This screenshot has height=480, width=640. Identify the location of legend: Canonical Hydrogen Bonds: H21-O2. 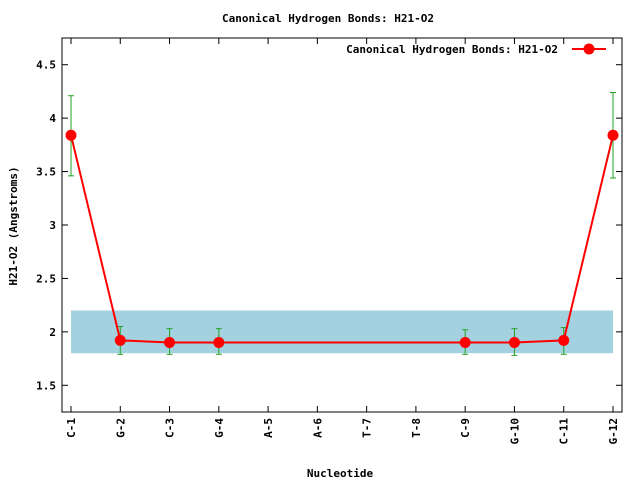
(476, 49).